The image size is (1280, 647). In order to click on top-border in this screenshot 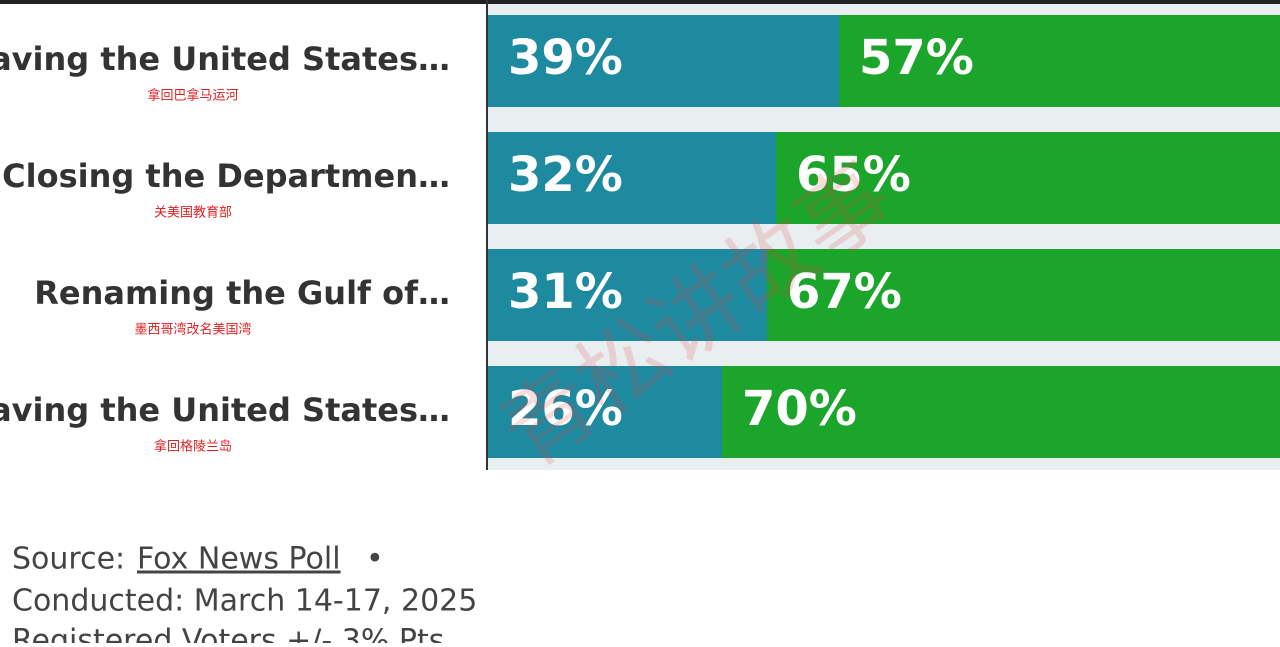, I will do `click(640, 2)`.